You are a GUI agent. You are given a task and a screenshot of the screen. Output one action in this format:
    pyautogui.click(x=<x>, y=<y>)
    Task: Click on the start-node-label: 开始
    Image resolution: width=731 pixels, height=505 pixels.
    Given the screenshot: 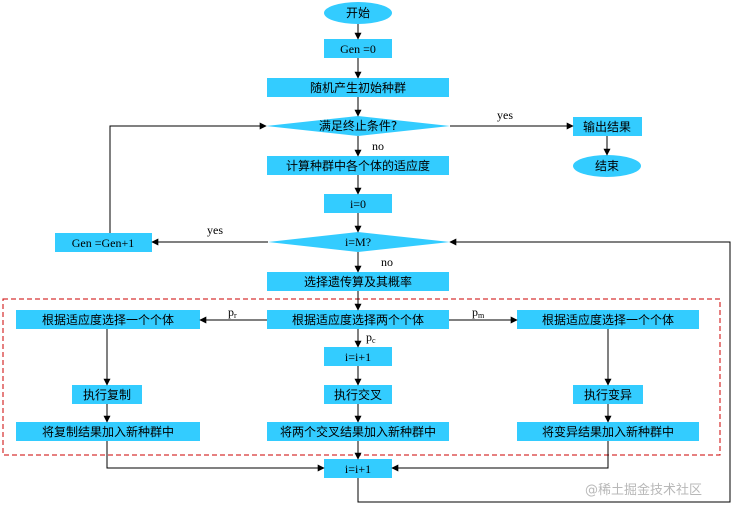 What is the action you would take?
    pyautogui.click(x=358, y=13)
    